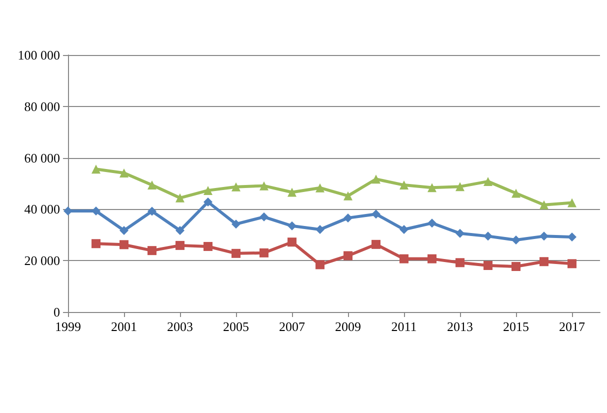  What do you see at coordinates (572, 326) in the screenshot?
I see `x-tick-label: 2017` at bounding box center [572, 326].